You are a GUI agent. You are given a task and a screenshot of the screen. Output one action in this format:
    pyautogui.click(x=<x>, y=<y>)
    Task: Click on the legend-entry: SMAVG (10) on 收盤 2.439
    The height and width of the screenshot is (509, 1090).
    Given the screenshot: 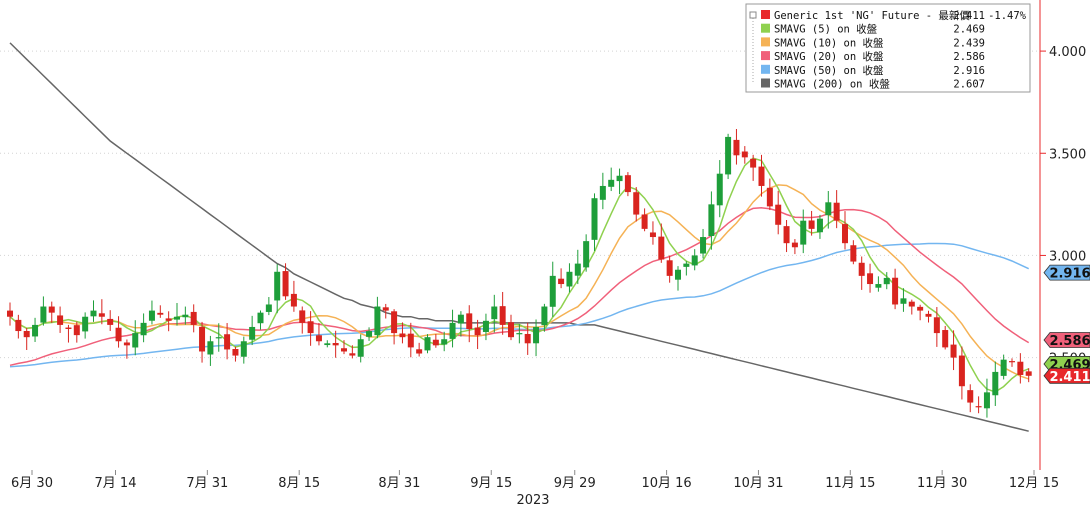 What is the action you would take?
    pyautogui.click(x=873, y=42)
    